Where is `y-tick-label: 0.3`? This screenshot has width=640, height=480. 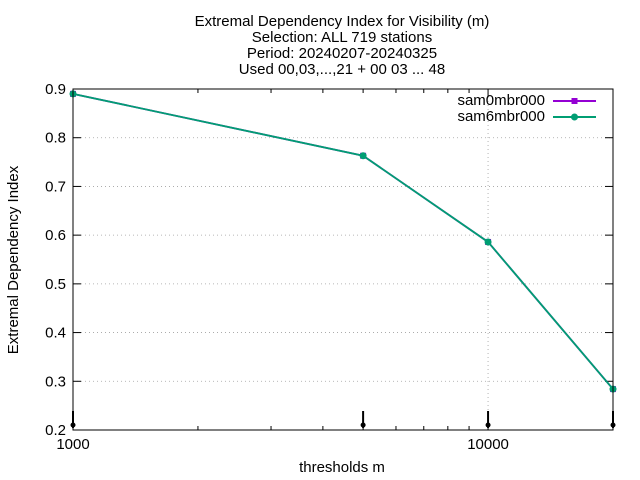 y-tick-label: 0.3 is located at coordinates (55, 381).